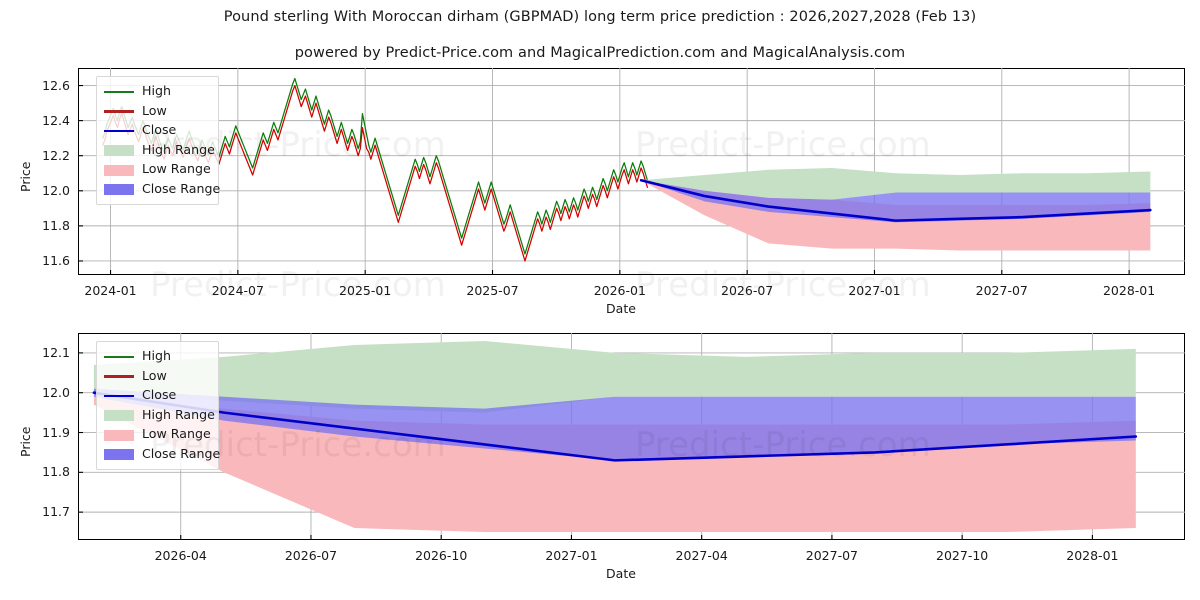 The width and height of the screenshot is (1200, 600). Describe the element at coordinates (621, 308) in the screenshot. I see `top-x-axis-label: Date` at that location.